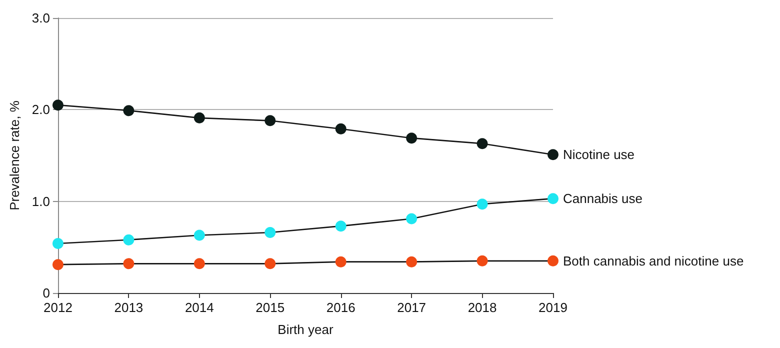 This screenshot has height=348, width=780. What do you see at coordinates (599, 154) in the screenshot?
I see `series-label: Nicotine use` at bounding box center [599, 154].